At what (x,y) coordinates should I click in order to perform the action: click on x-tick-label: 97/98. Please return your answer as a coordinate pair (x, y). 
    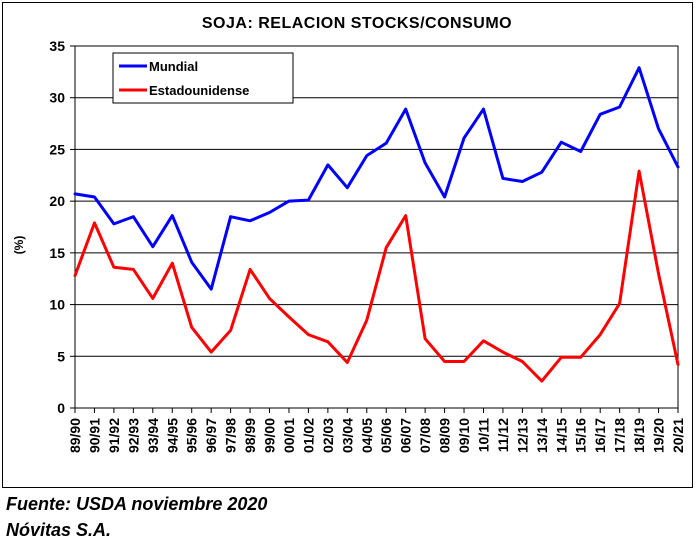
    Looking at the image, I should click on (231, 435).